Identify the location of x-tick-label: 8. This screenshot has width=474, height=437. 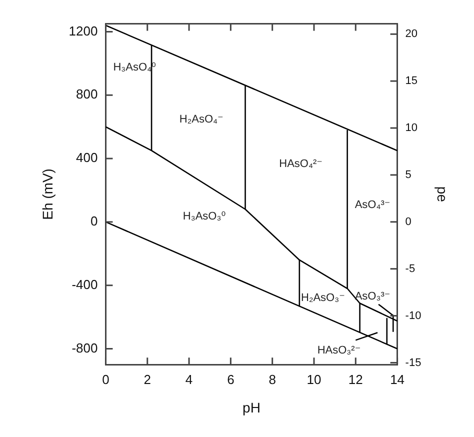
(272, 379).